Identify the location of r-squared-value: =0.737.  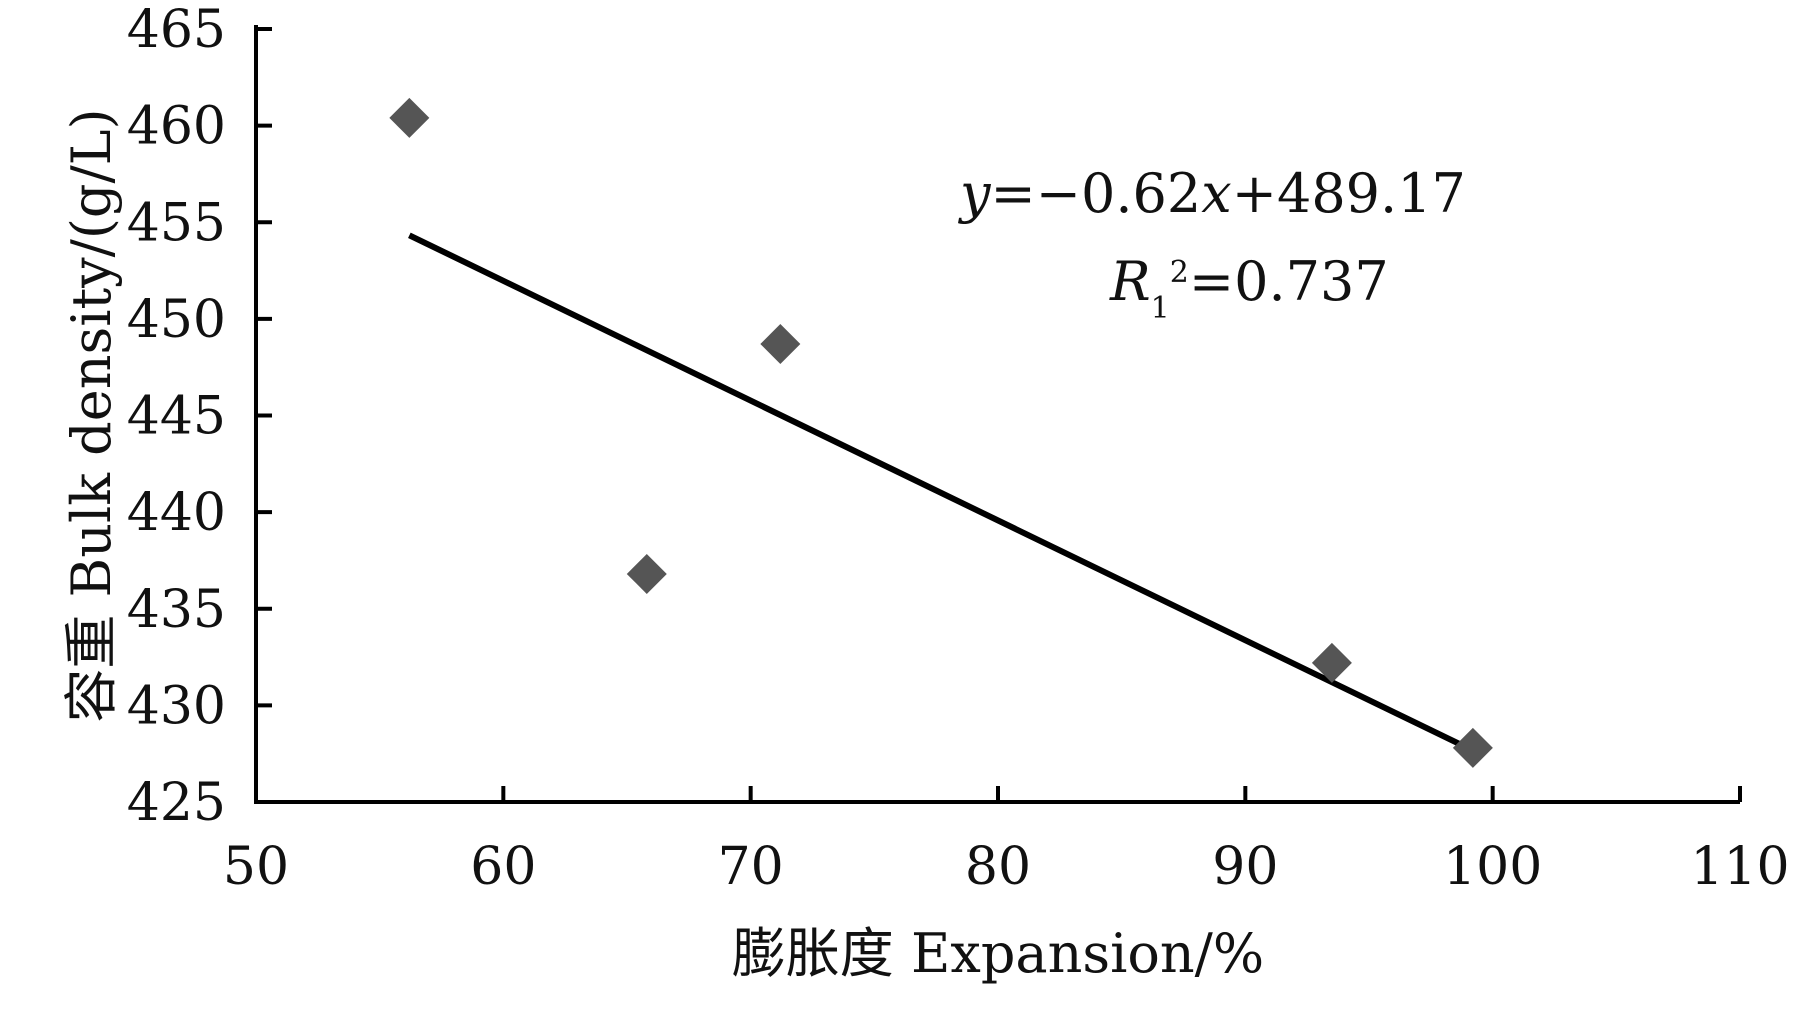
(1289, 281).